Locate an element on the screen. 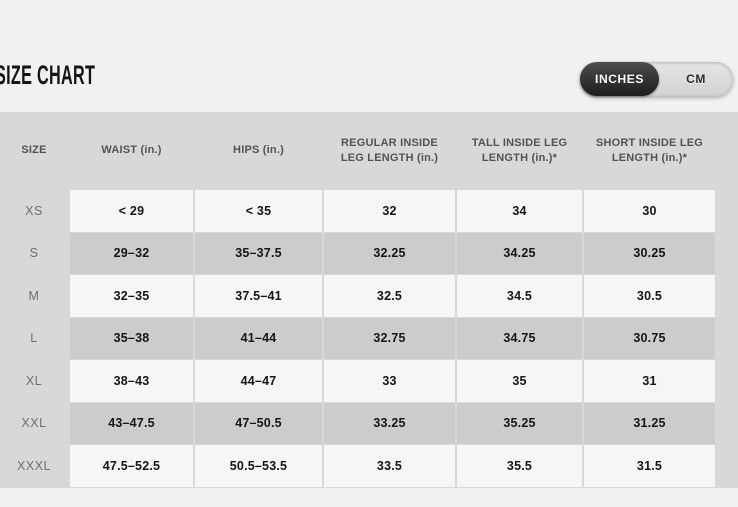 The height and width of the screenshot is (507, 738). column-header-size: SIZE is located at coordinates (34, 150).